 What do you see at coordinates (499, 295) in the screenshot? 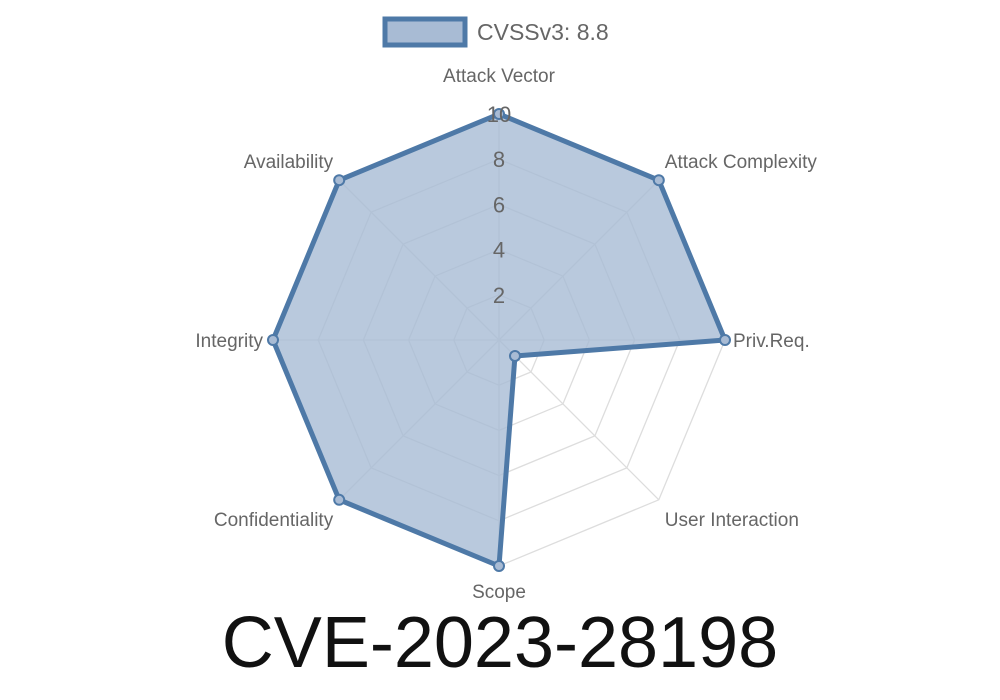
I see `tick-label: 2` at bounding box center [499, 295].